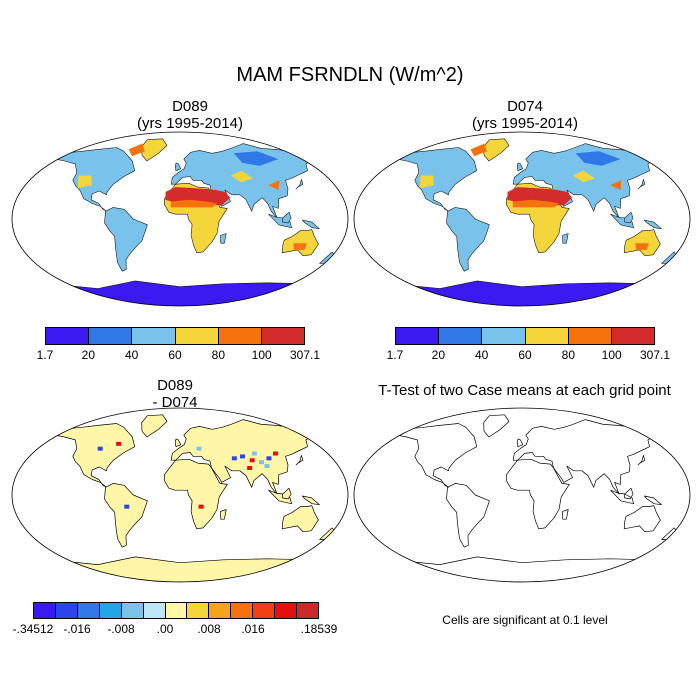 The image size is (700, 700). Describe the element at coordinates (525, 115) in the screenshot. I see `panel-title-top-right: D074 (yrs 1995-2014)` at that location.